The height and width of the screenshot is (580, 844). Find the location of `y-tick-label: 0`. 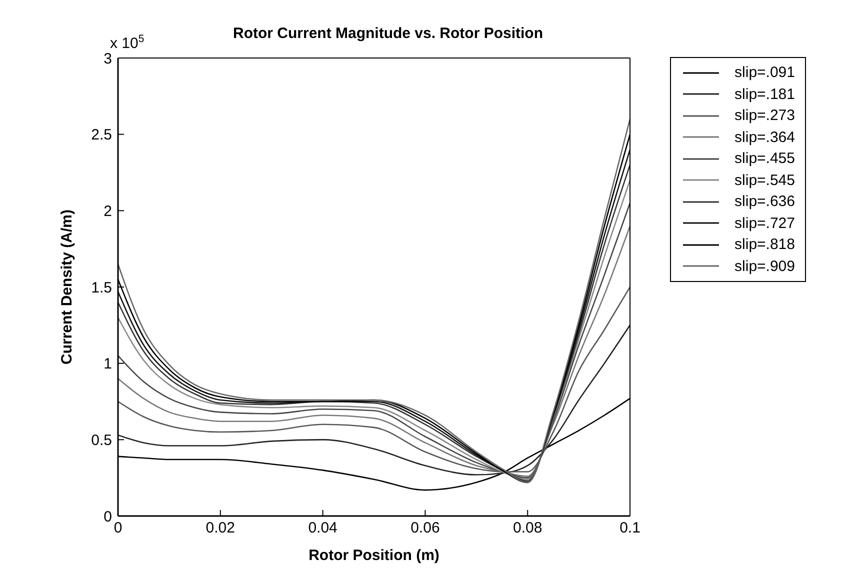

y-tick-label: 0 is located at coordinates (108, 517).